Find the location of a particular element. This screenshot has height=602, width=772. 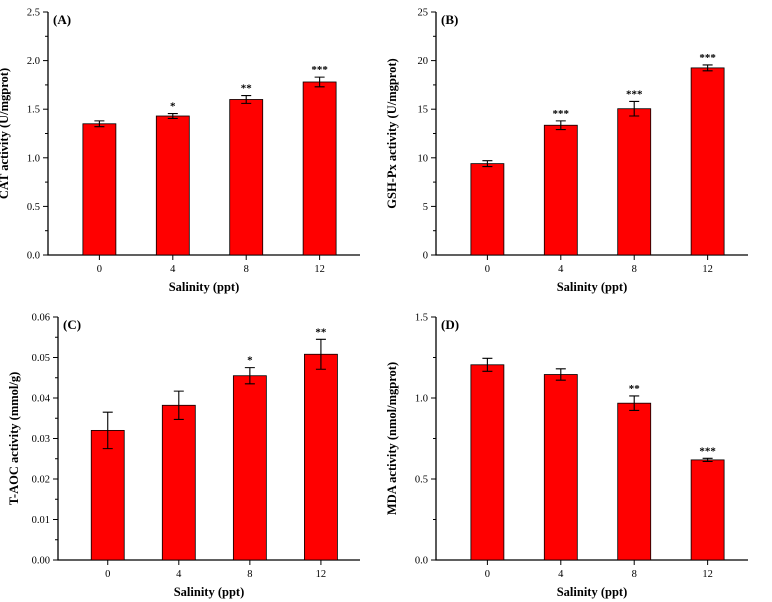

y-tick-label: 0.02 is located at coordinates (41, 480).